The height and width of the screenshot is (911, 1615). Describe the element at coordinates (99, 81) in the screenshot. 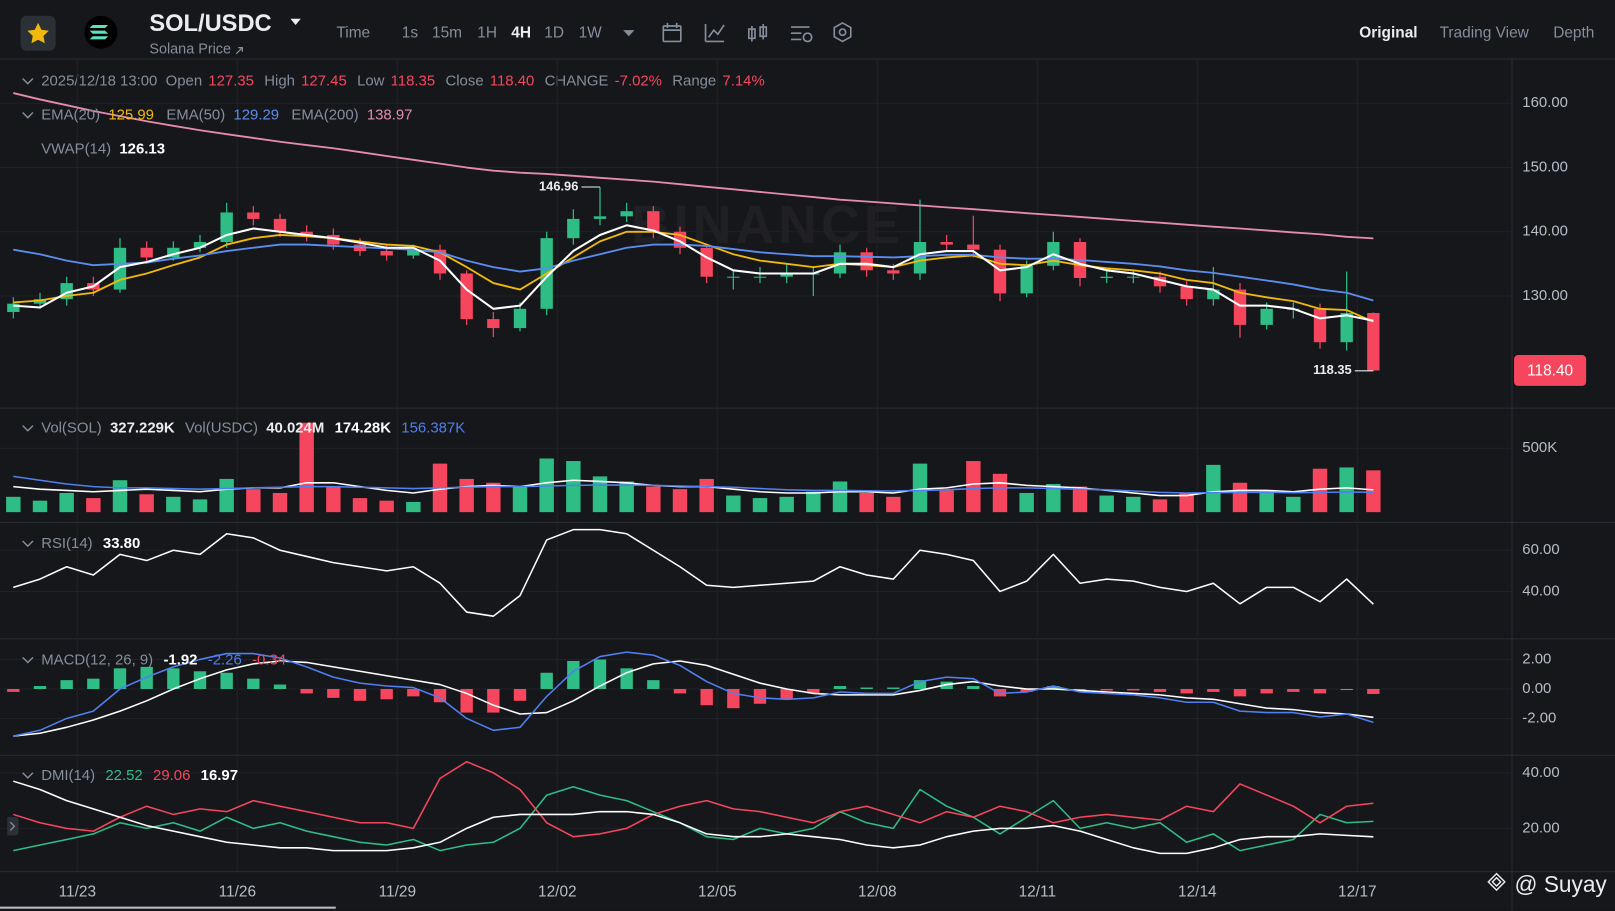

I see `legend-text: 2025/12/18 13:00` at that location.